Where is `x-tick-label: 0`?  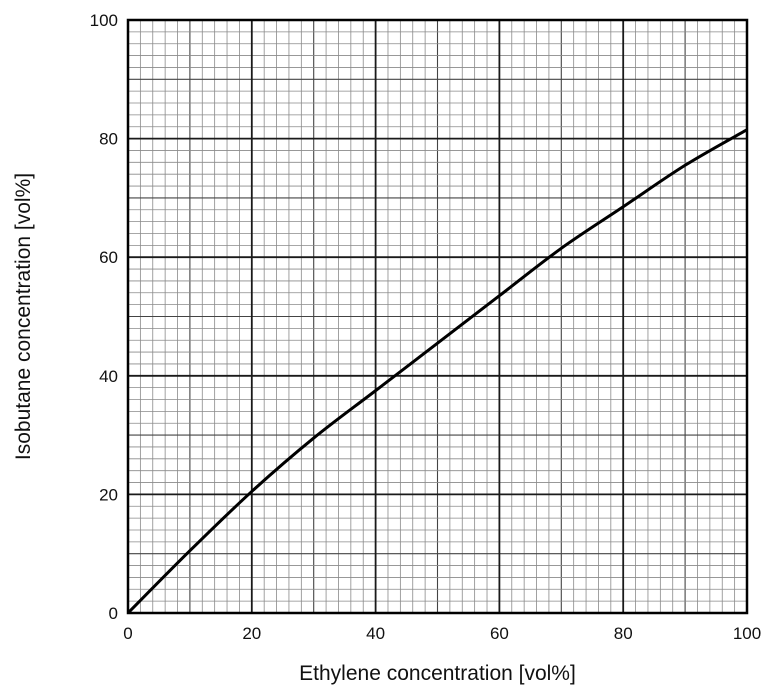
x-tick-label: 0 is located at coordinates (127, 633).